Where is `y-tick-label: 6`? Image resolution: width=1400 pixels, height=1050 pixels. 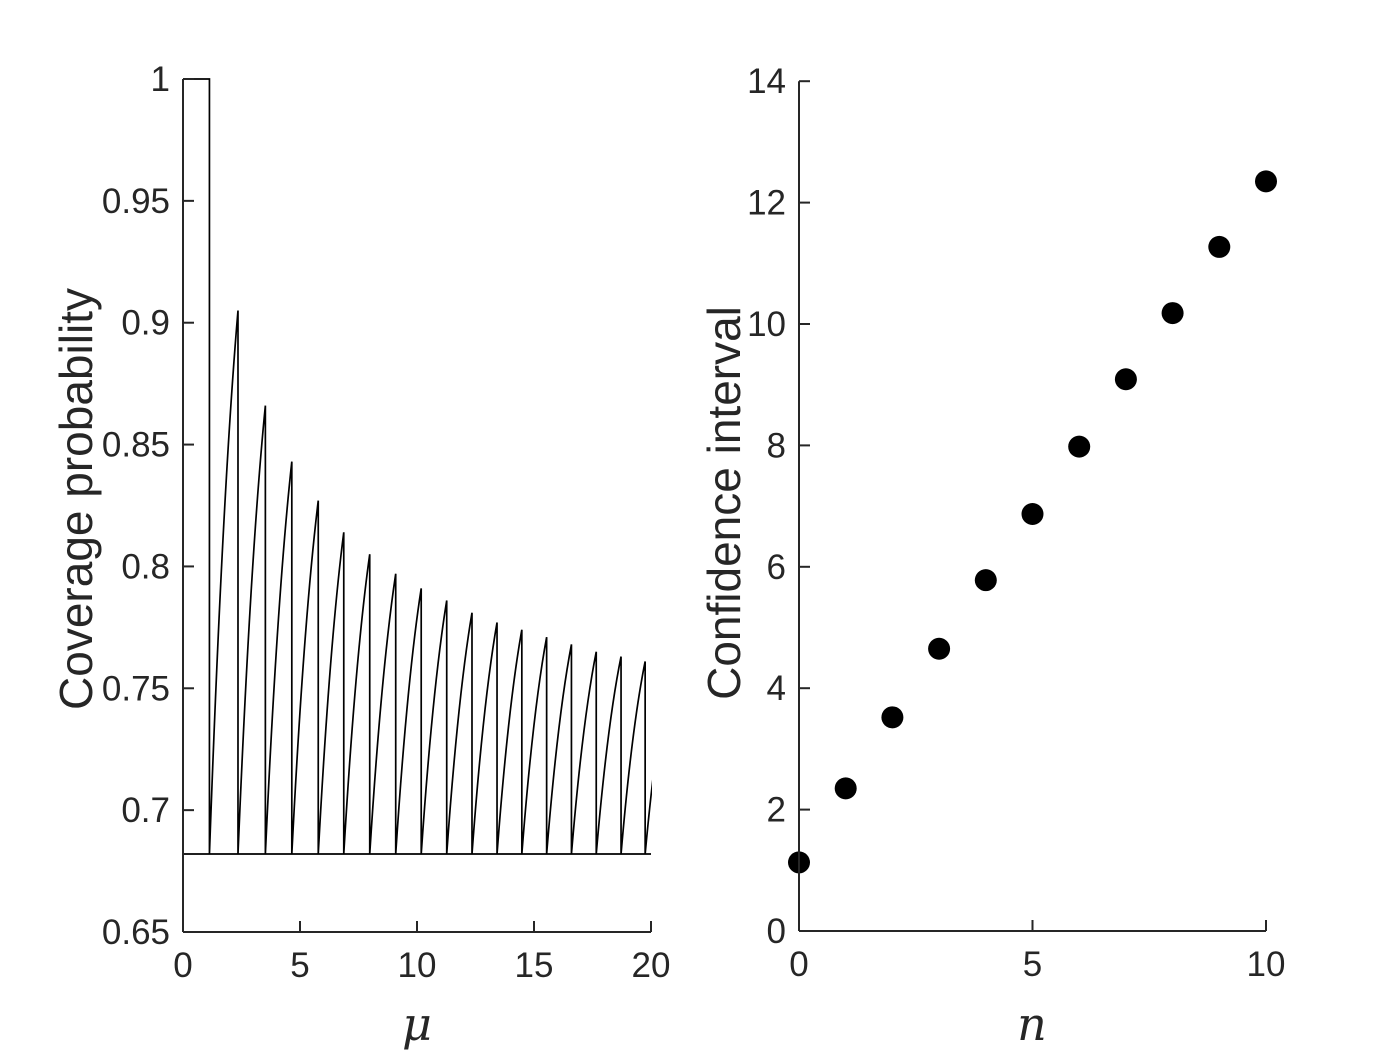 y-tick-label: 6 is located at coordinates (776, 567).